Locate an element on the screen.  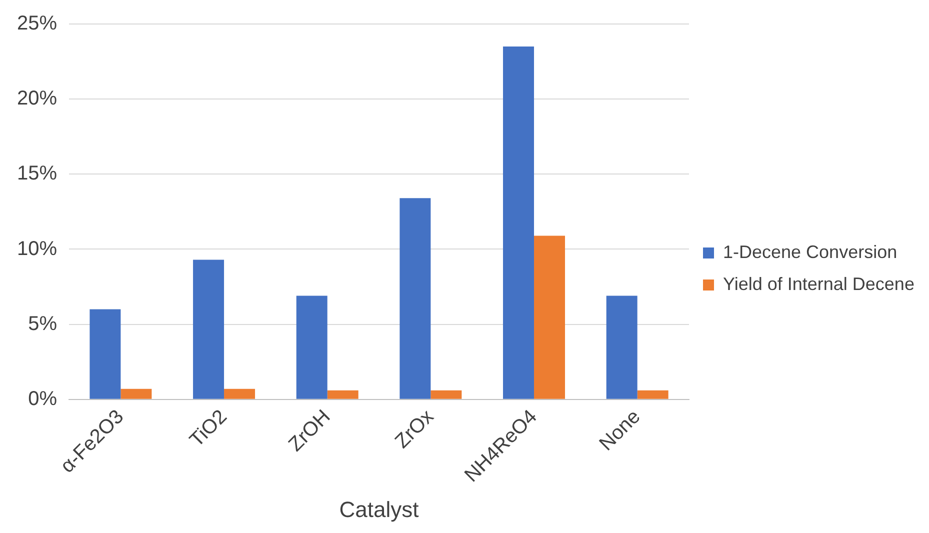
y-tick-label: 15% is located at coordinates (37, 173).